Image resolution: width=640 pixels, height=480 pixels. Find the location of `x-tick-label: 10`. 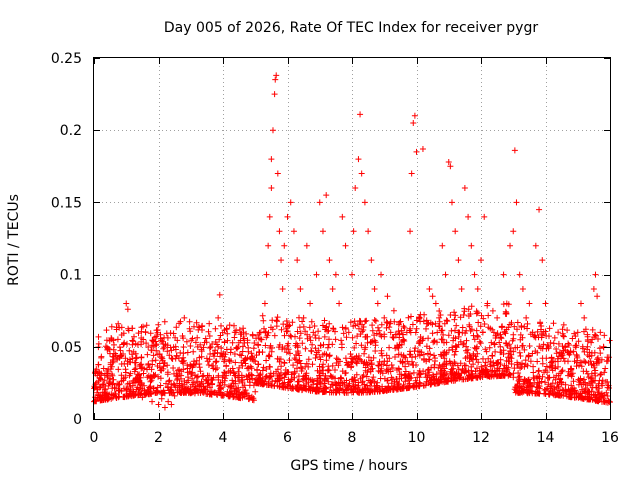

x-tick-label: 10 is located at coordinates (417, 438).